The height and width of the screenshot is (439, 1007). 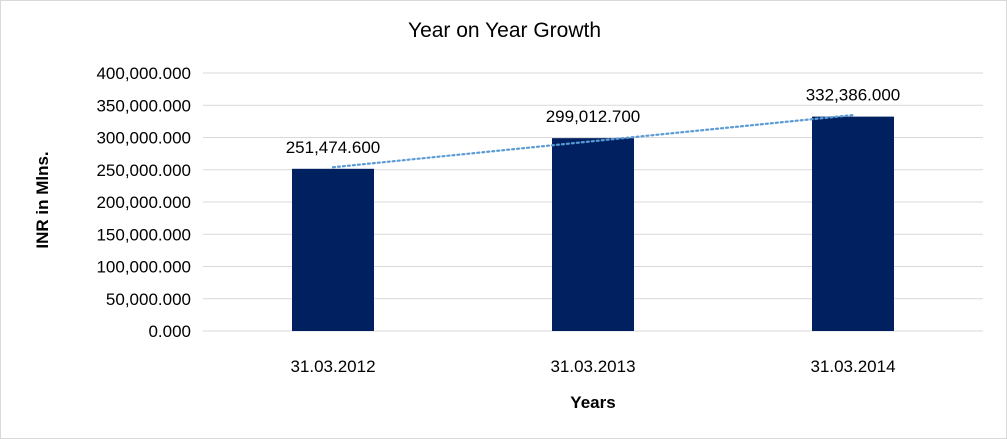 I want to click on y-tick-label: 350,000.000, so click(x=143, y=105).